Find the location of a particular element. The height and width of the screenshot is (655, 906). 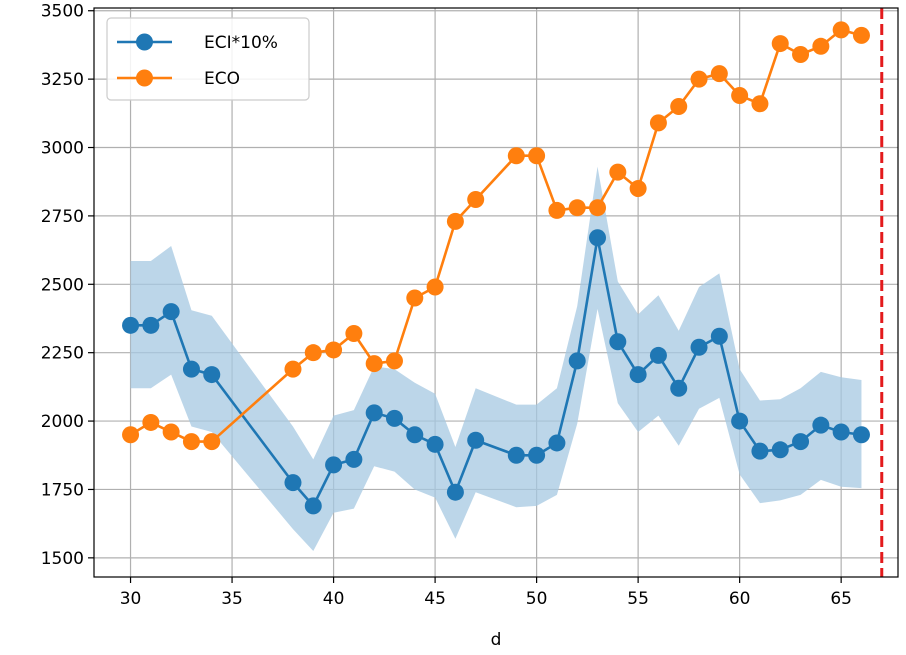

legend: ECI*10% ECO is located at coordinates (208, 59).